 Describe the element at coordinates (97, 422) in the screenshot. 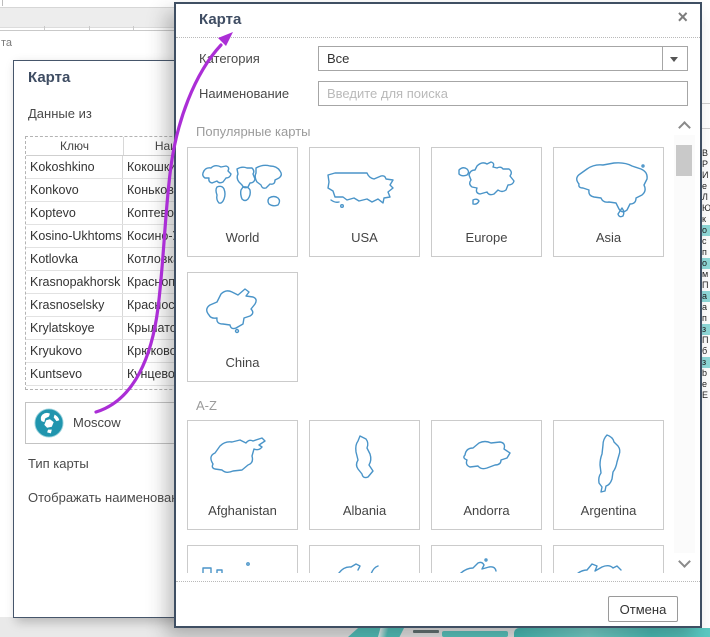

I see `selected-map-label: Moscow` at that location.